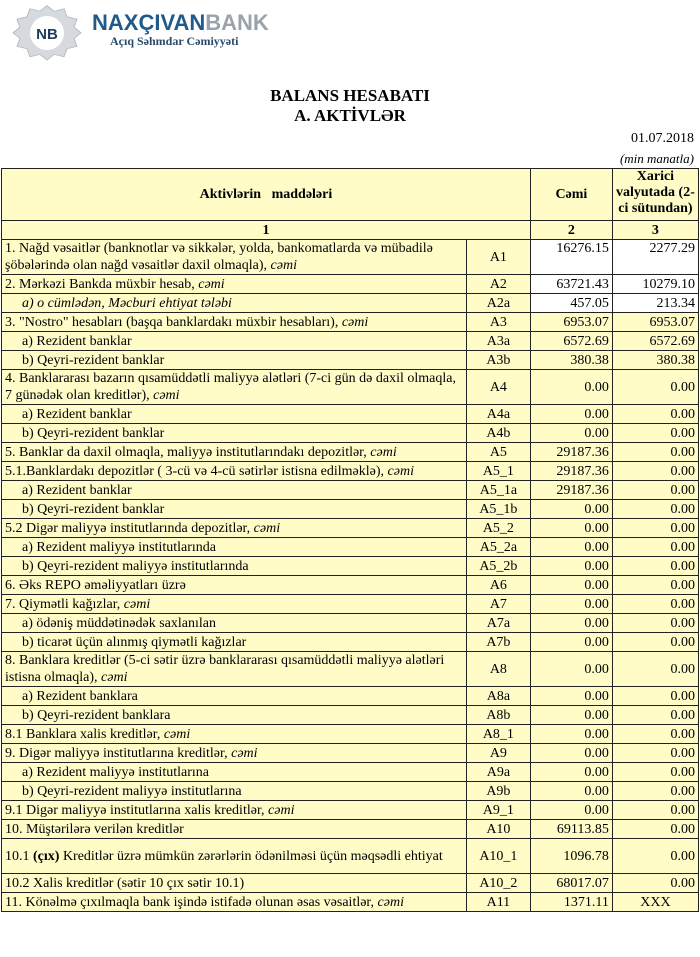 The width and height of the screenshot is (700, 957). What do you see at coordinates (174, 41) in the screenshot?
I see `tagline: Açıq Səhmdar Cəmiyyəti` at bounding box center [174, 41].